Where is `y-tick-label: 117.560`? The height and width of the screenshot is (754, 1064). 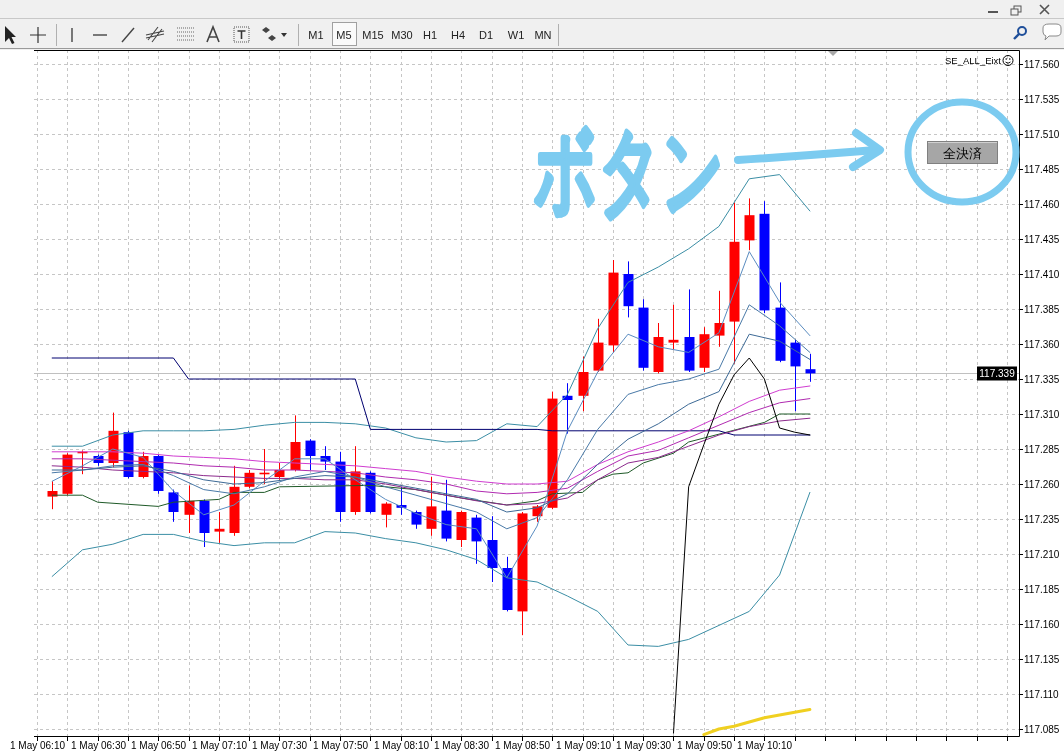 y-tick-label: 117.560 is located at coordinates (1042, 64).